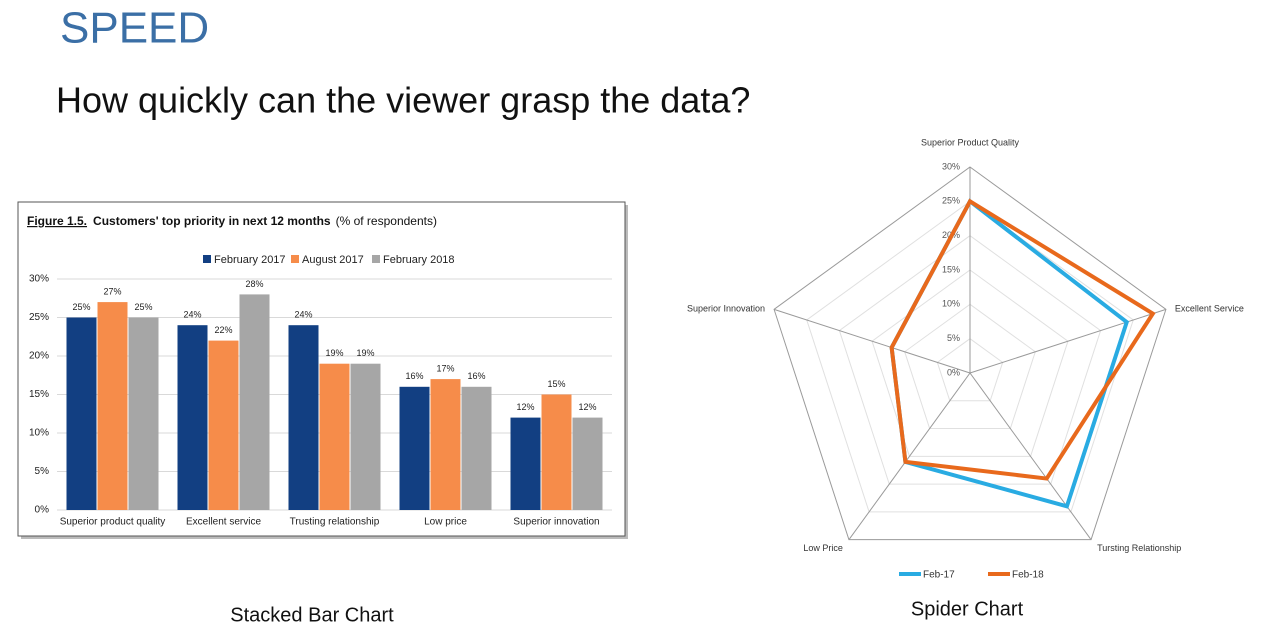 The image size is (1261, 643). I want to click on legend-label: February 2018, so click(419, 260).